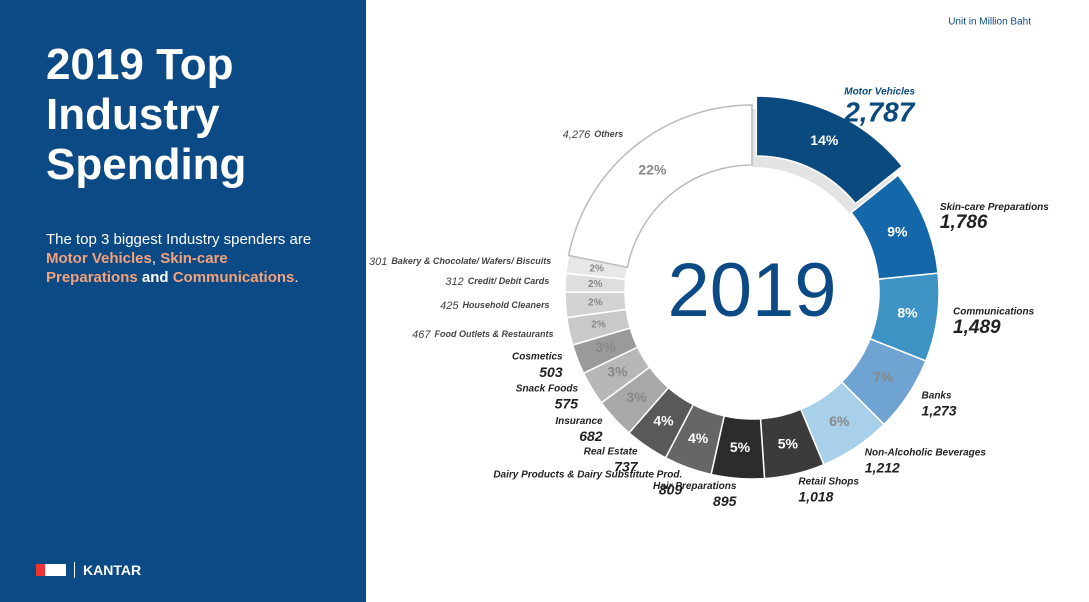  What do you see at coordinates (626, 466) in the screenshot?
I see `value-label: 737` at bounding box center [626, 466].